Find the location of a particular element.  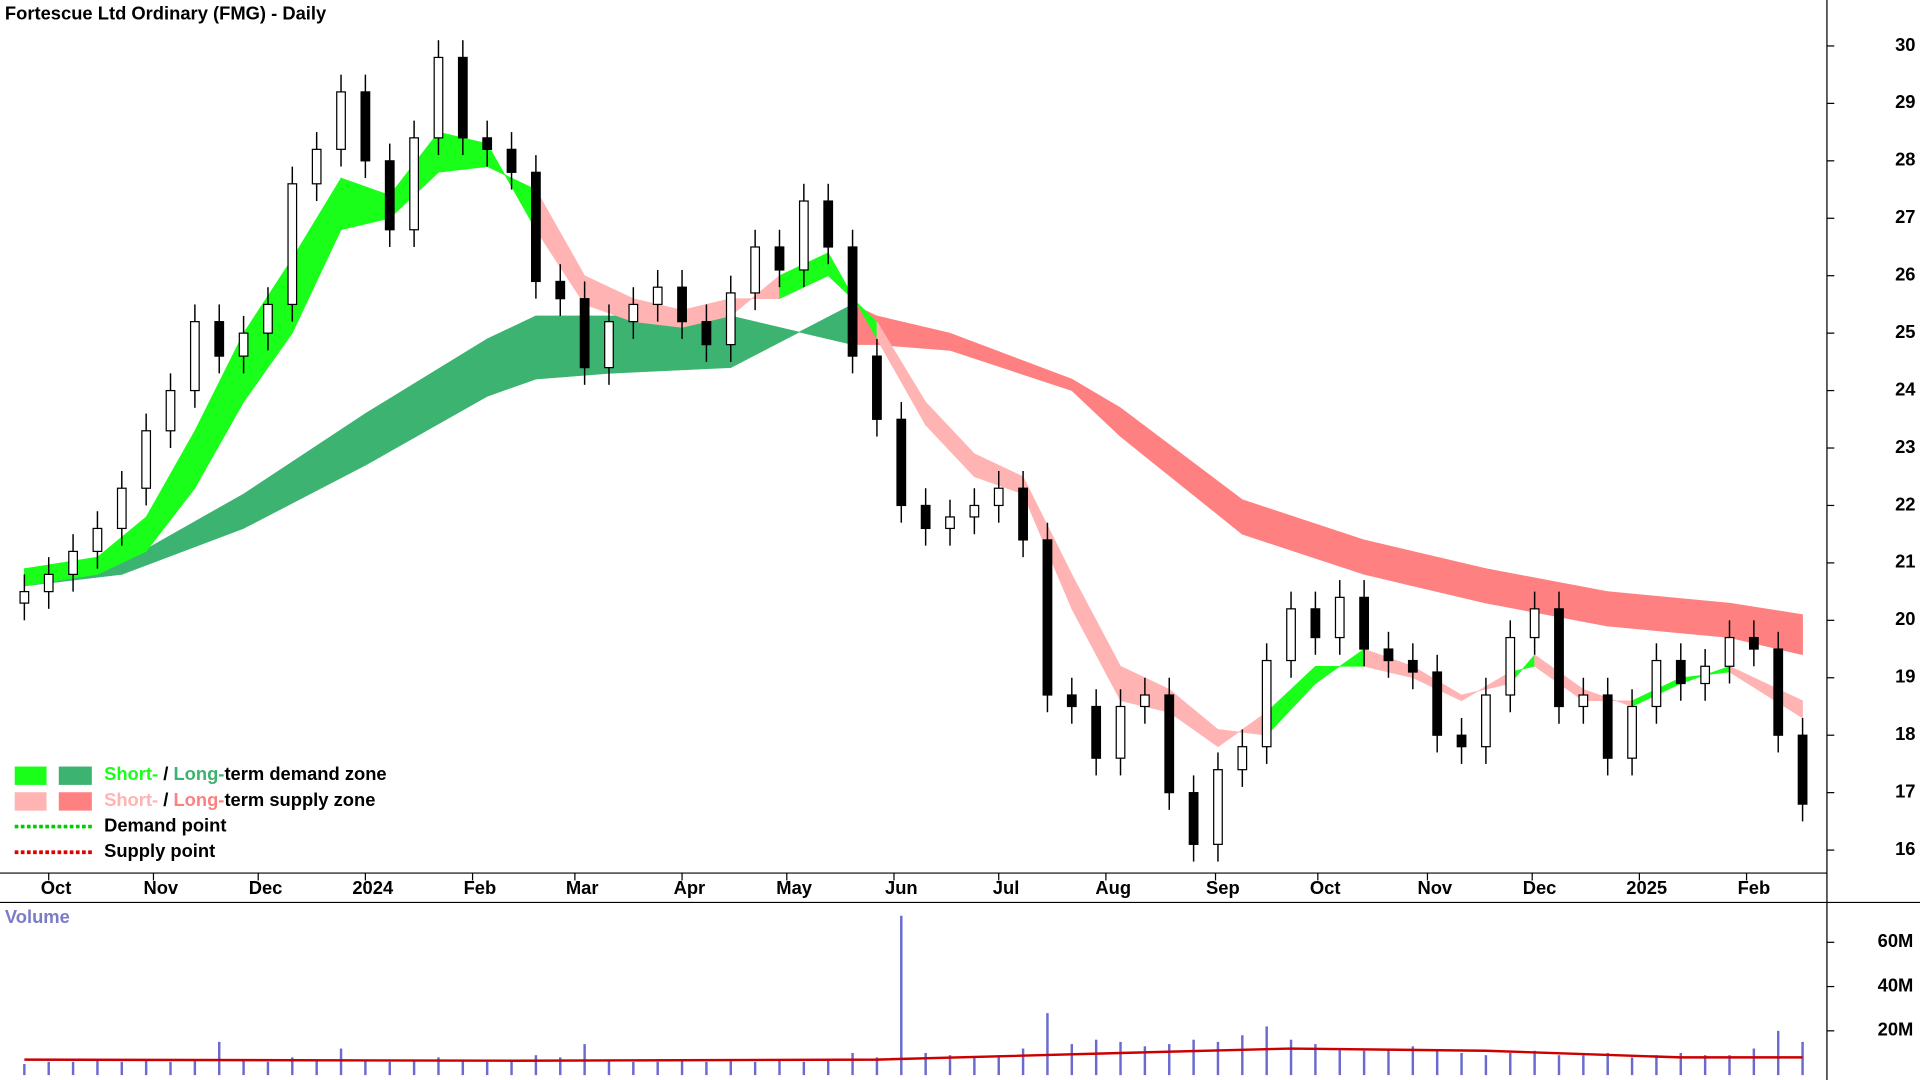

y-tick-label: 25 is located at coordinates (1905, 331).